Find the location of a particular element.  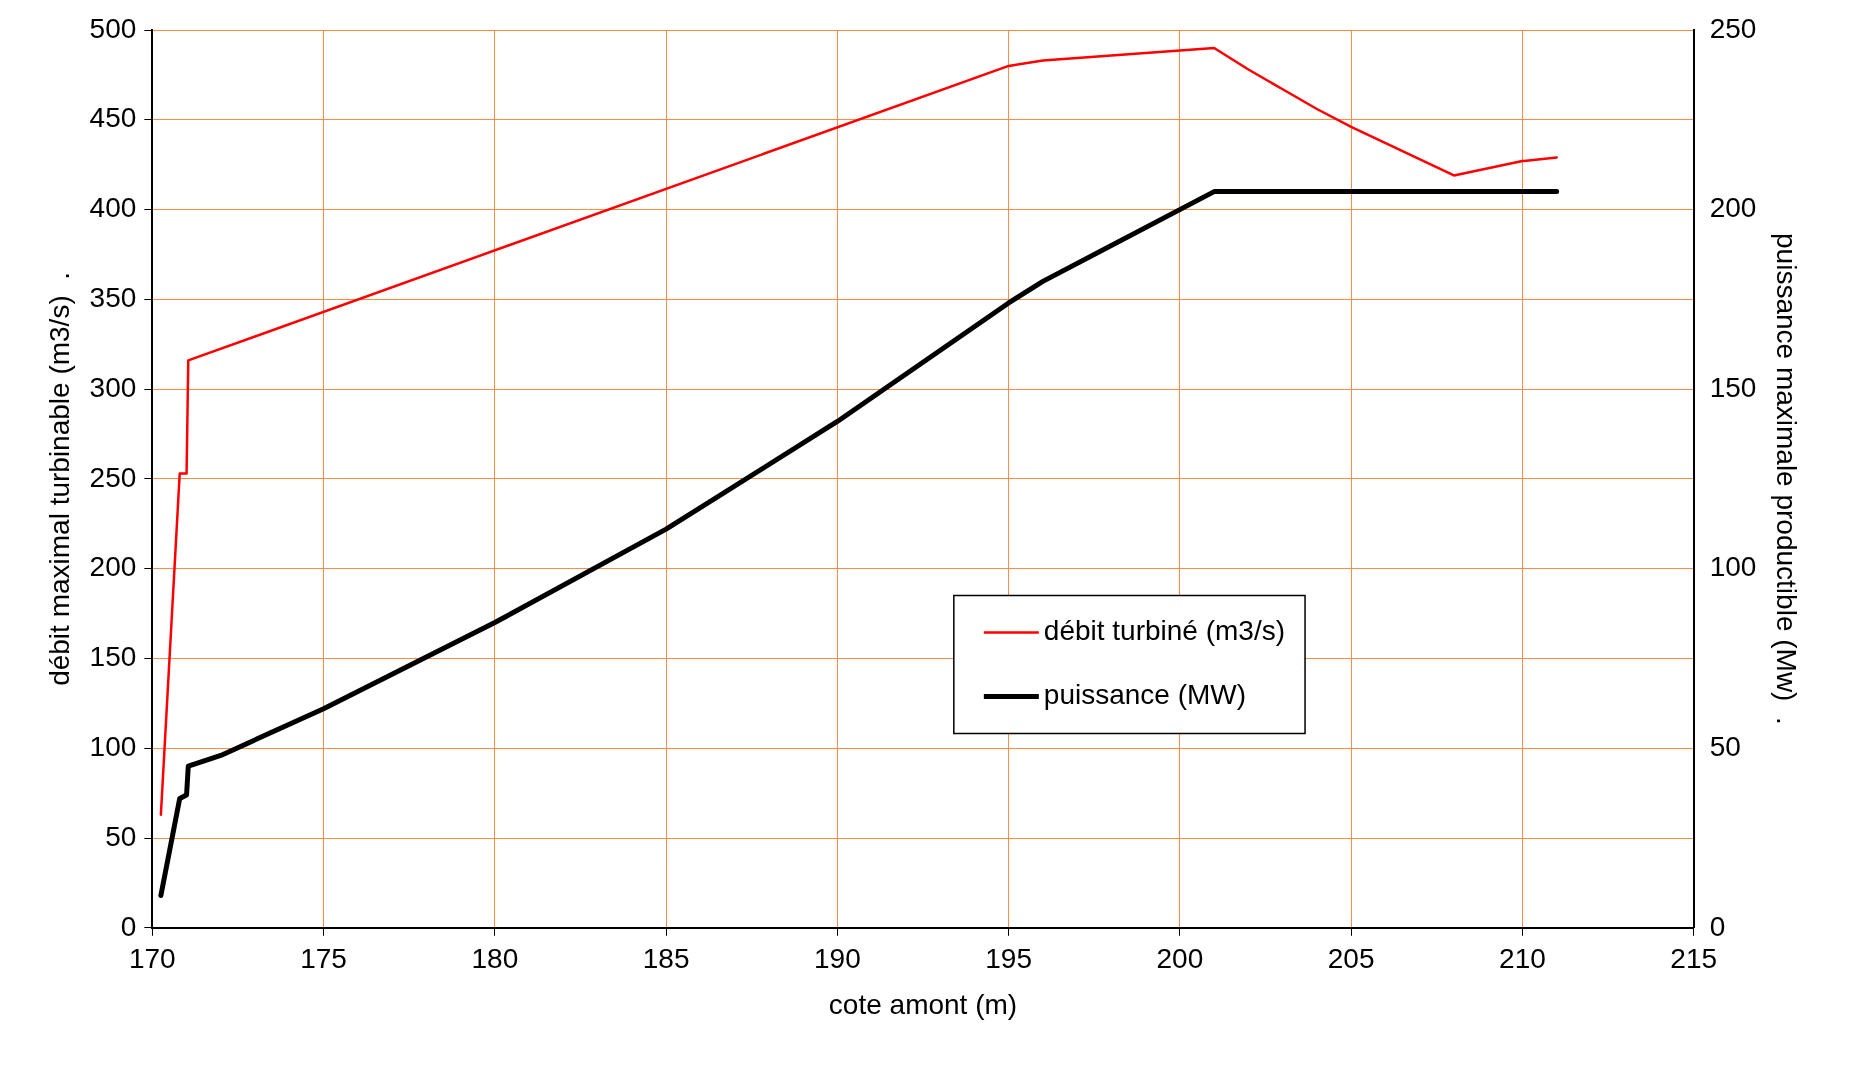

y2-tick-label: 250 is located at coordinates (1733, 28).